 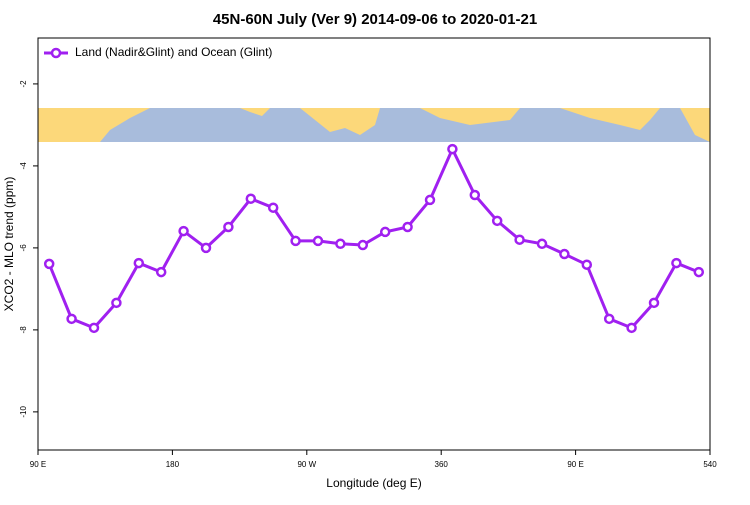 What do you see at coordinates (306, 464) in the screenshot?
I see `x-tick-label: 90 W` at bounding box center [306, 464].